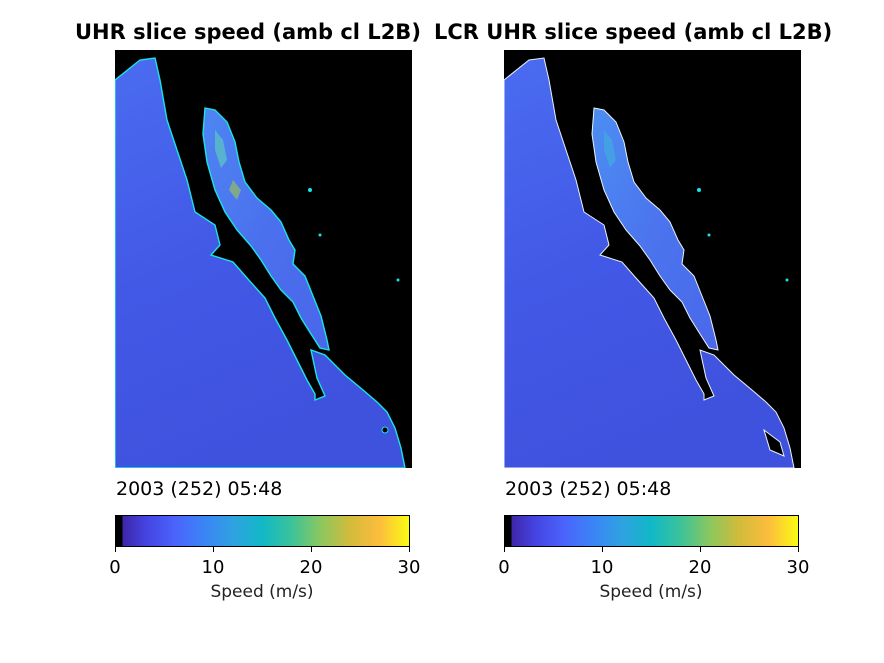  I want to click on panel-title: LCR UHR slice speed (amb cl L2B), so click(633, 32).